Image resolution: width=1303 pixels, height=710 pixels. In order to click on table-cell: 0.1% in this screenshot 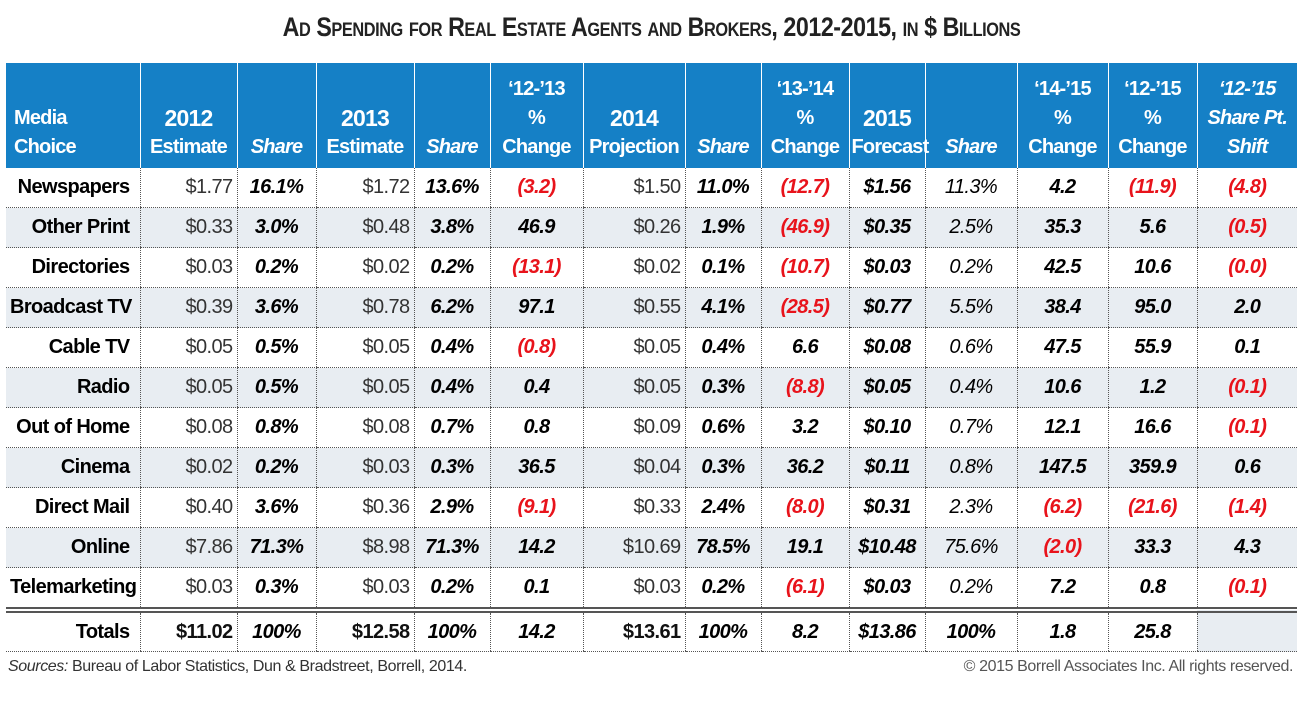, I will do `click(722, 267)`.